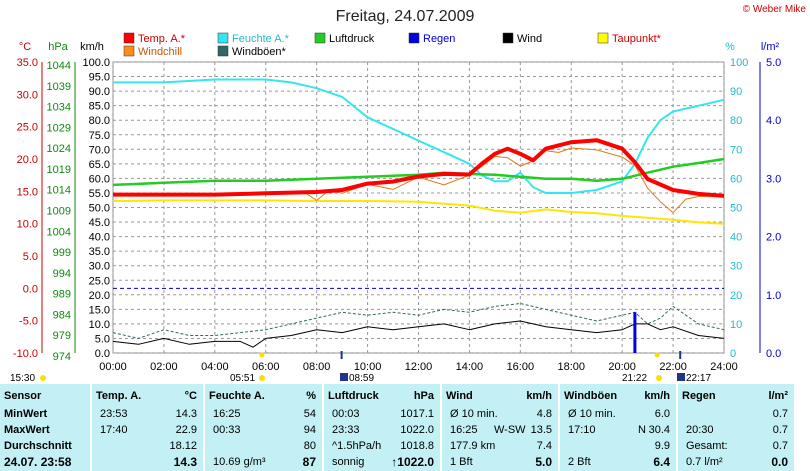 The image size is (810, 471). I want to click on series-line-temp-a, so click(419, 168).